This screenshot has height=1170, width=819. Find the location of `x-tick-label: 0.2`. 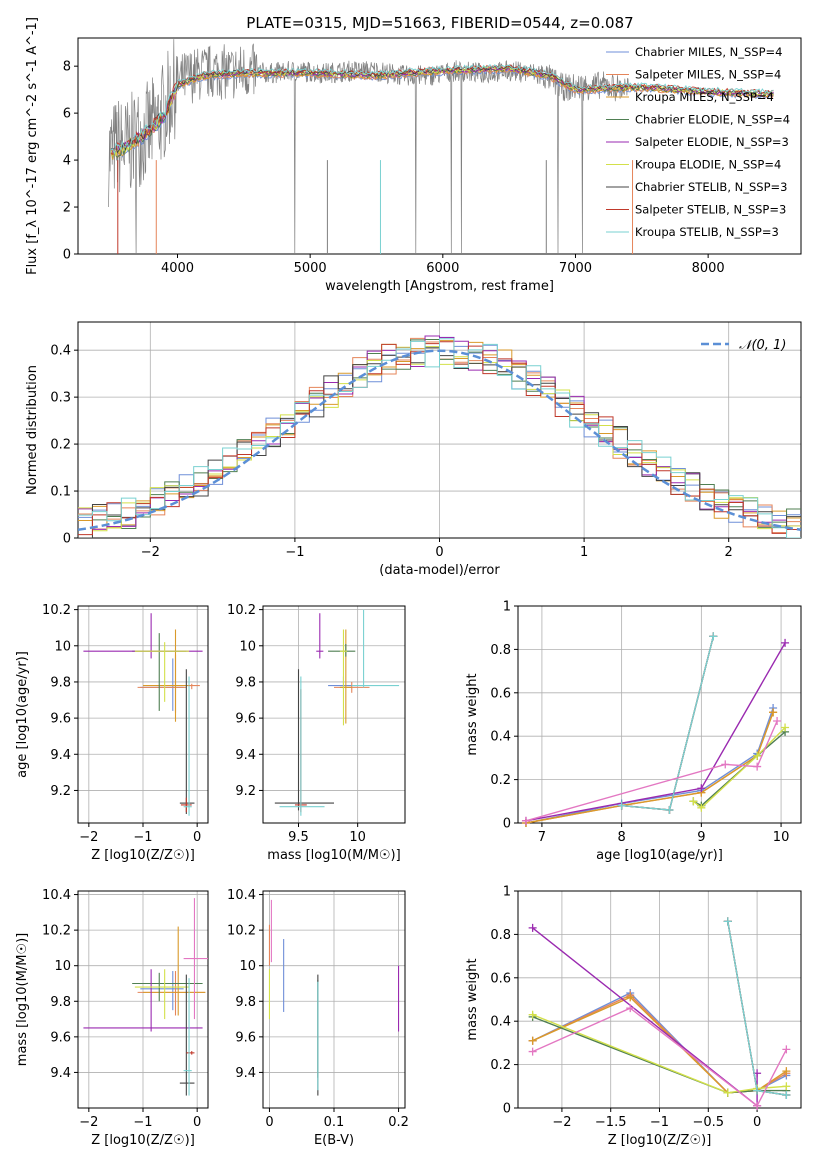

x-tick-label: 0.2 is located at coordinates (398, 1122).